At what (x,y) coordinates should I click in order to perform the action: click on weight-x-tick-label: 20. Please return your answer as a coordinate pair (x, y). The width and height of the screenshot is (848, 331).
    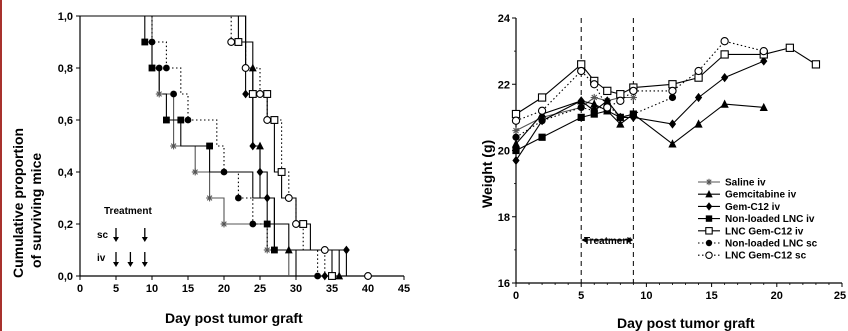
    Looking at the image, I should click on (777, 296).